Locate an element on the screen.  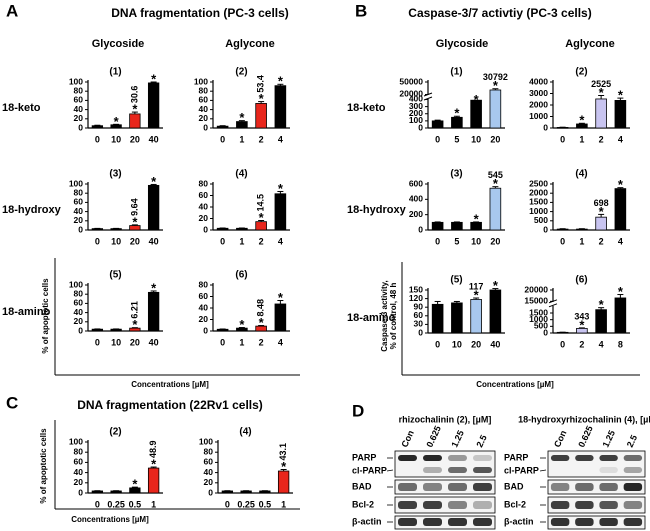
chart-title: (1) is located at coordinates (115, 72).